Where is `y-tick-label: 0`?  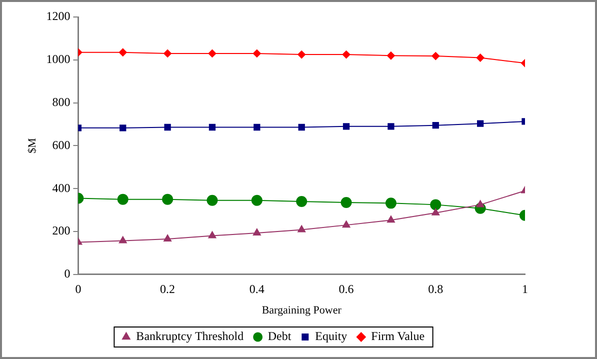
y-tick-label: 0 is located at coordinates (67, 273).